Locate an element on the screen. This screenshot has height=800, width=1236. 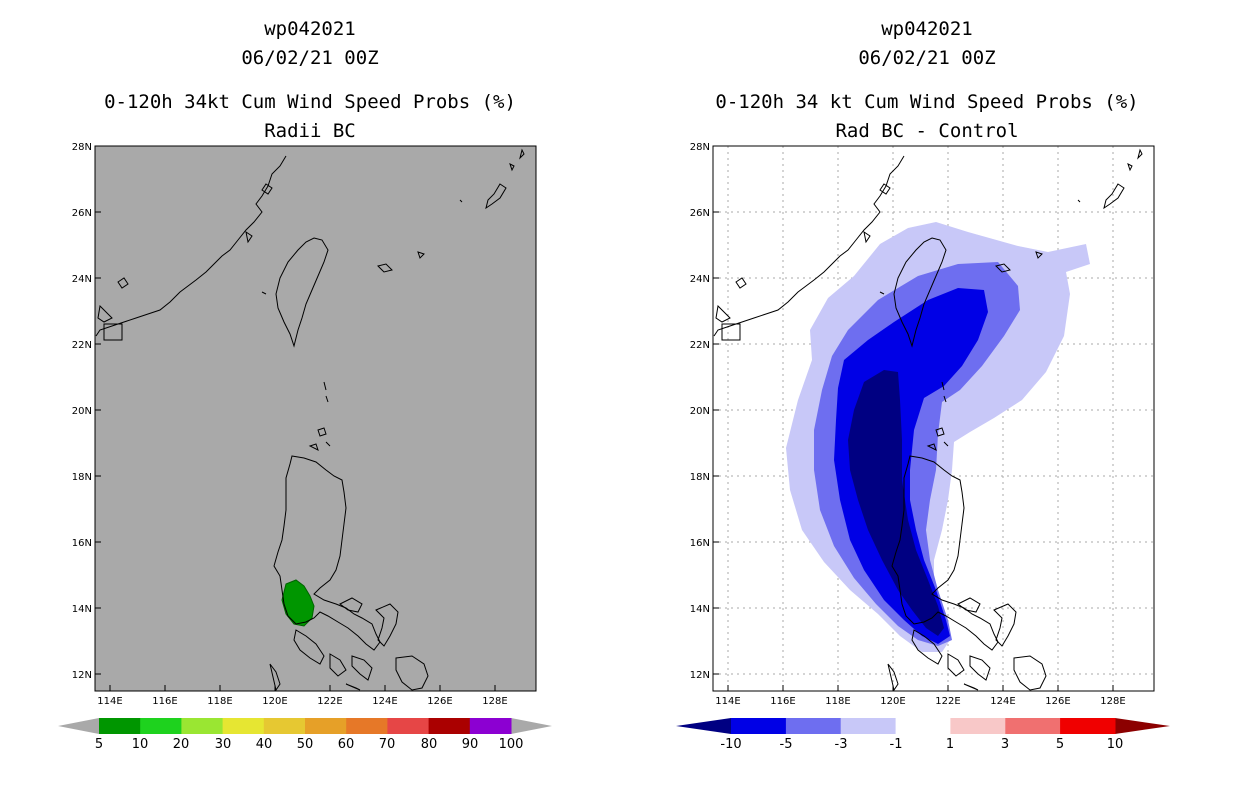
left-lat-label: 24N is located at coordinates (82, 279).